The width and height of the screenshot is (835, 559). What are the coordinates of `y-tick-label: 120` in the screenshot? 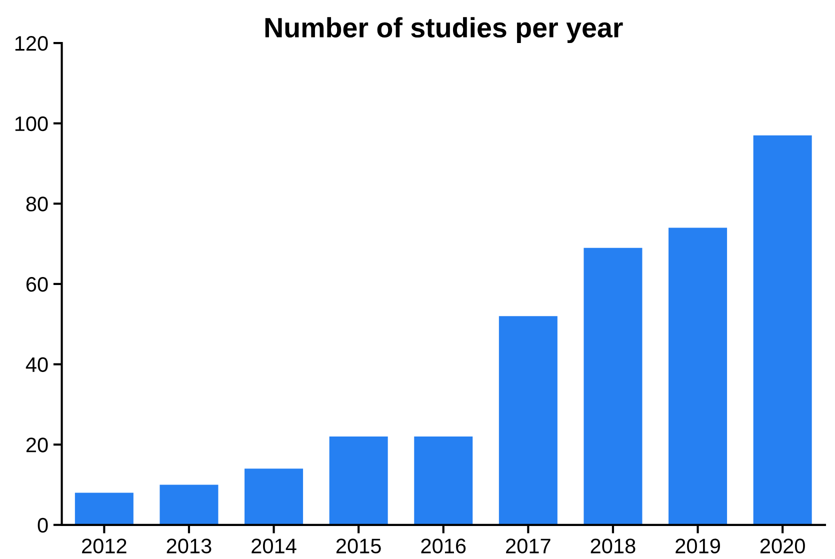 It's located at (31, 43).